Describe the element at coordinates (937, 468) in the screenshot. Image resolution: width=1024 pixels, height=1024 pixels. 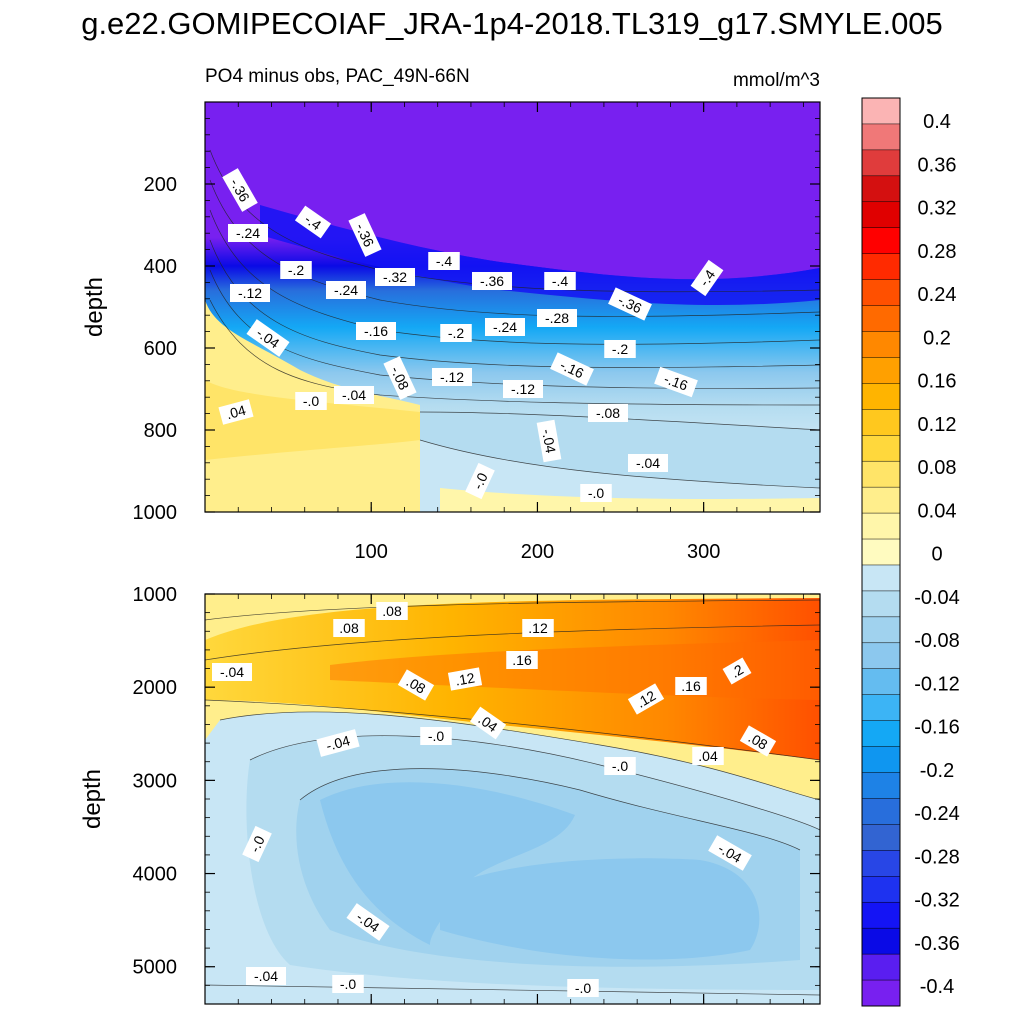
I see `colorbar-label: 0.08` at that location.